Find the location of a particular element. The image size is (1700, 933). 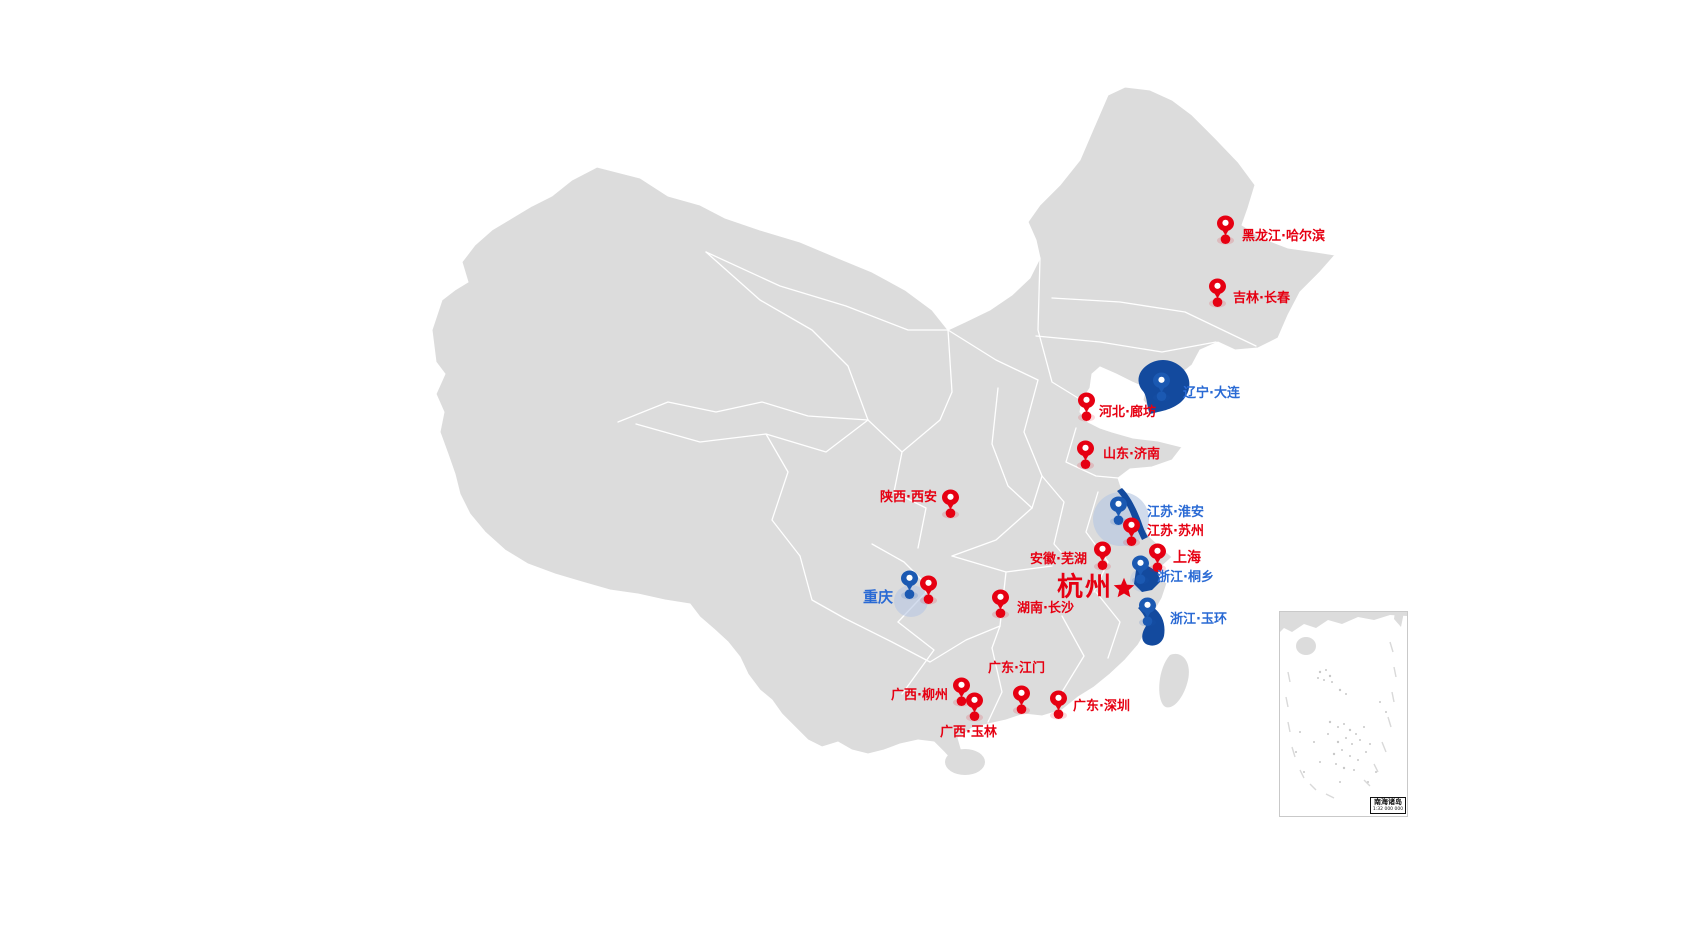

city-label-heilongjiang-haerbin: 黑龙江·哈尔滨 is located at coordinates (1283, 236).